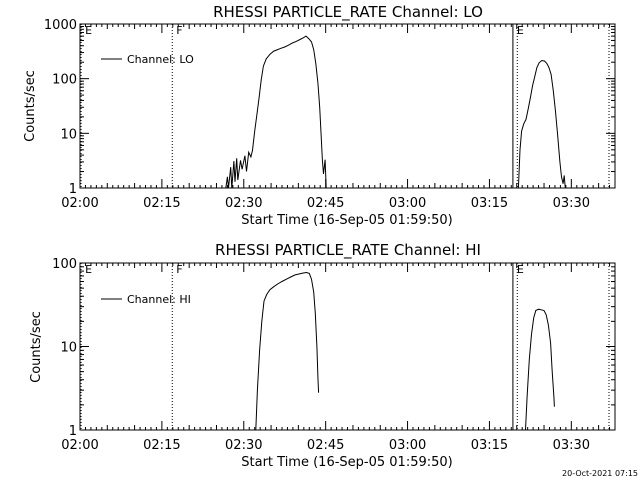 The image size is (640, 480). Describe the element at coordinates (348, 250) in the screenshot. I see `chart-title-hi: RHESSI PARTICLE_RATE Channel: HI` at that location.